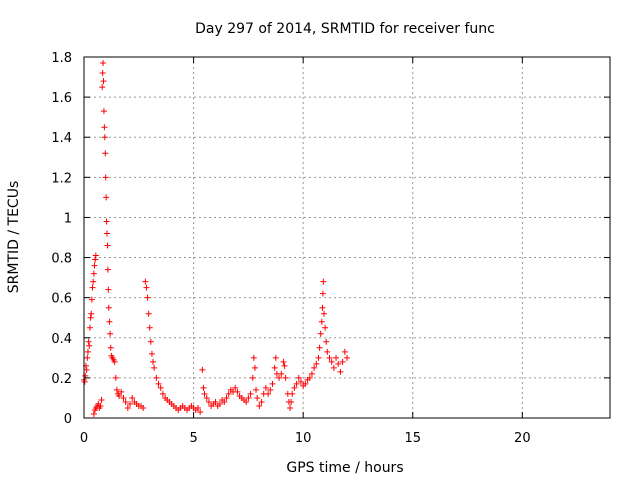  I want to click on y-tick-label: 1.6, so click(61, 98).